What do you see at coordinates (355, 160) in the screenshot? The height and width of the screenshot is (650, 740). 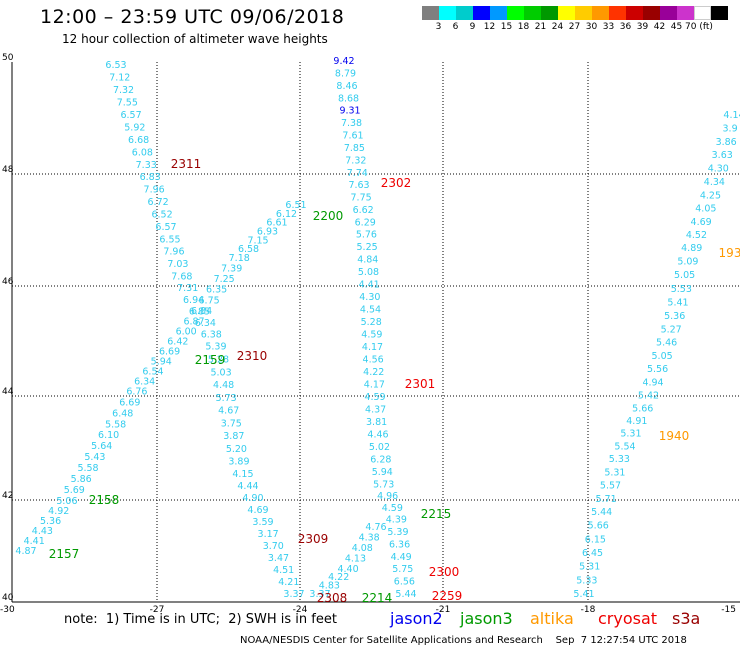 I see `wave-height-value: 7.32` at bounding box center [355, 160].